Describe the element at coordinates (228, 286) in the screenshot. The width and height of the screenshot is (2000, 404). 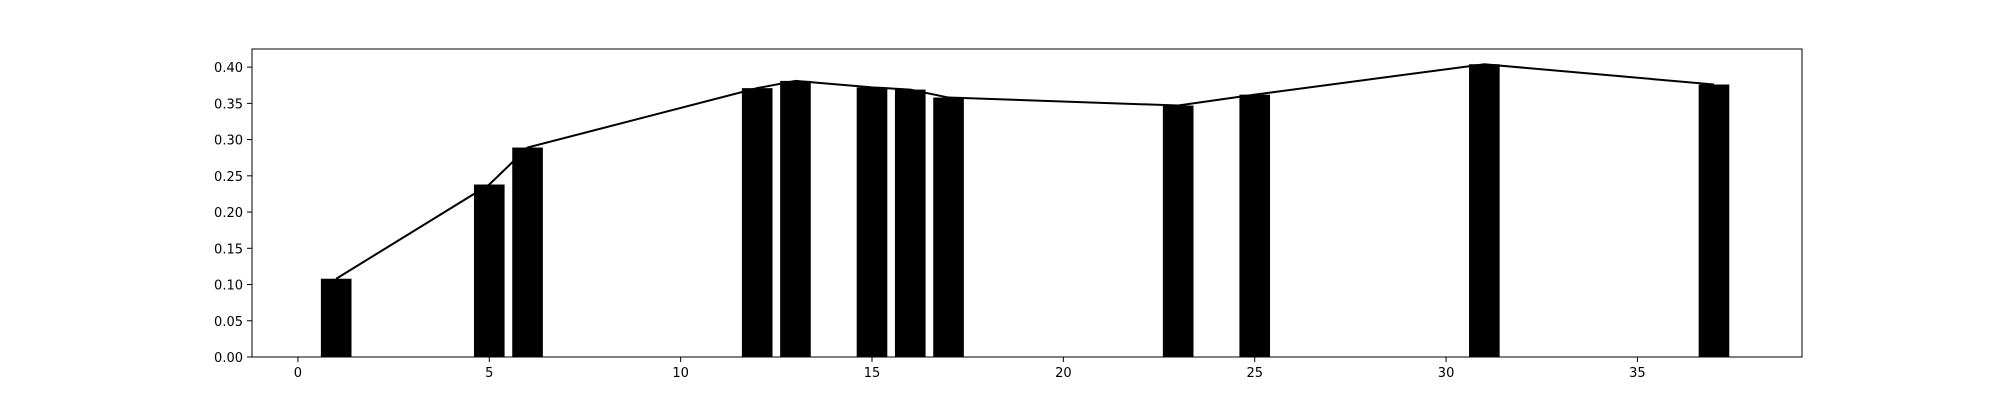
I see `y-tick-label: 0.10` at that location.